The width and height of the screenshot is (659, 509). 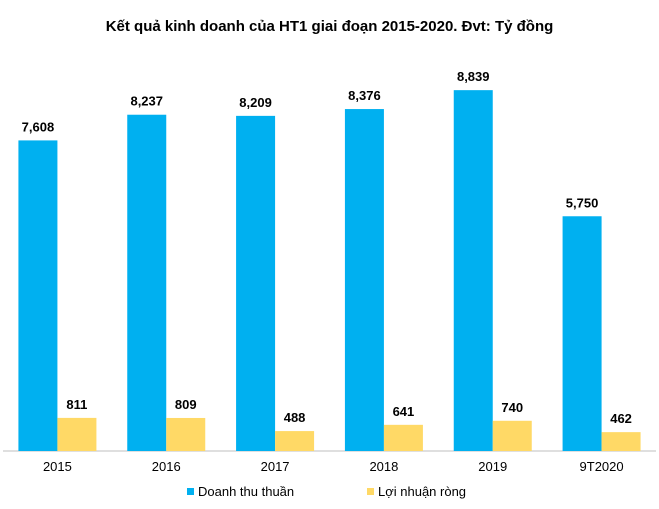 I want to click on profit-label-2016: 809, so click(x=186, y=404).